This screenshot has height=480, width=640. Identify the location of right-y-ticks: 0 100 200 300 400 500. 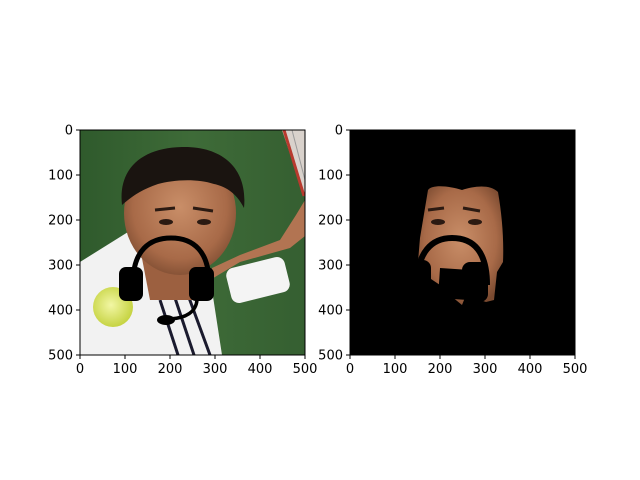
(334, 244).